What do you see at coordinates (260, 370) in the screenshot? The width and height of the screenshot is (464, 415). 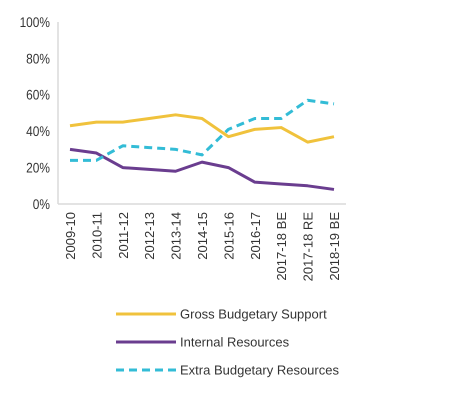 I see `legend-label: Extra Budgetary Resources` at bounding box center [260, 370].